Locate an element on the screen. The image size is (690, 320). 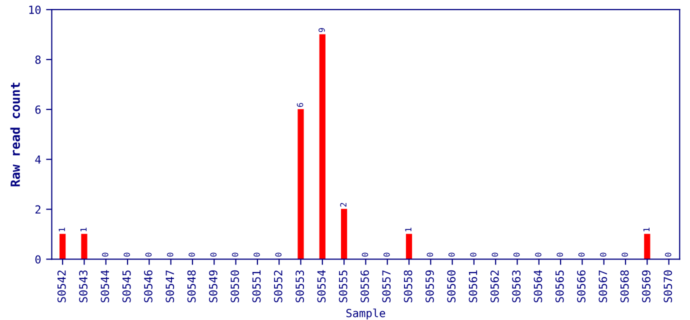
x-tick-label: S0565 is located at coordinates (559, 286).